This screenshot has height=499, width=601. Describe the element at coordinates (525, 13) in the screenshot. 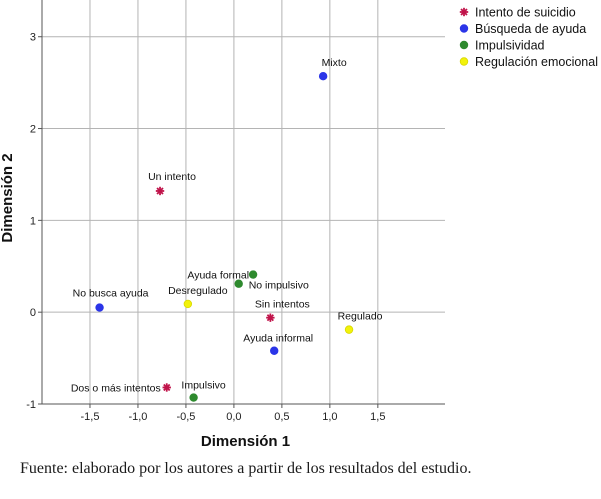

I see `legend-label-0: Intento de suicidio` at that location.